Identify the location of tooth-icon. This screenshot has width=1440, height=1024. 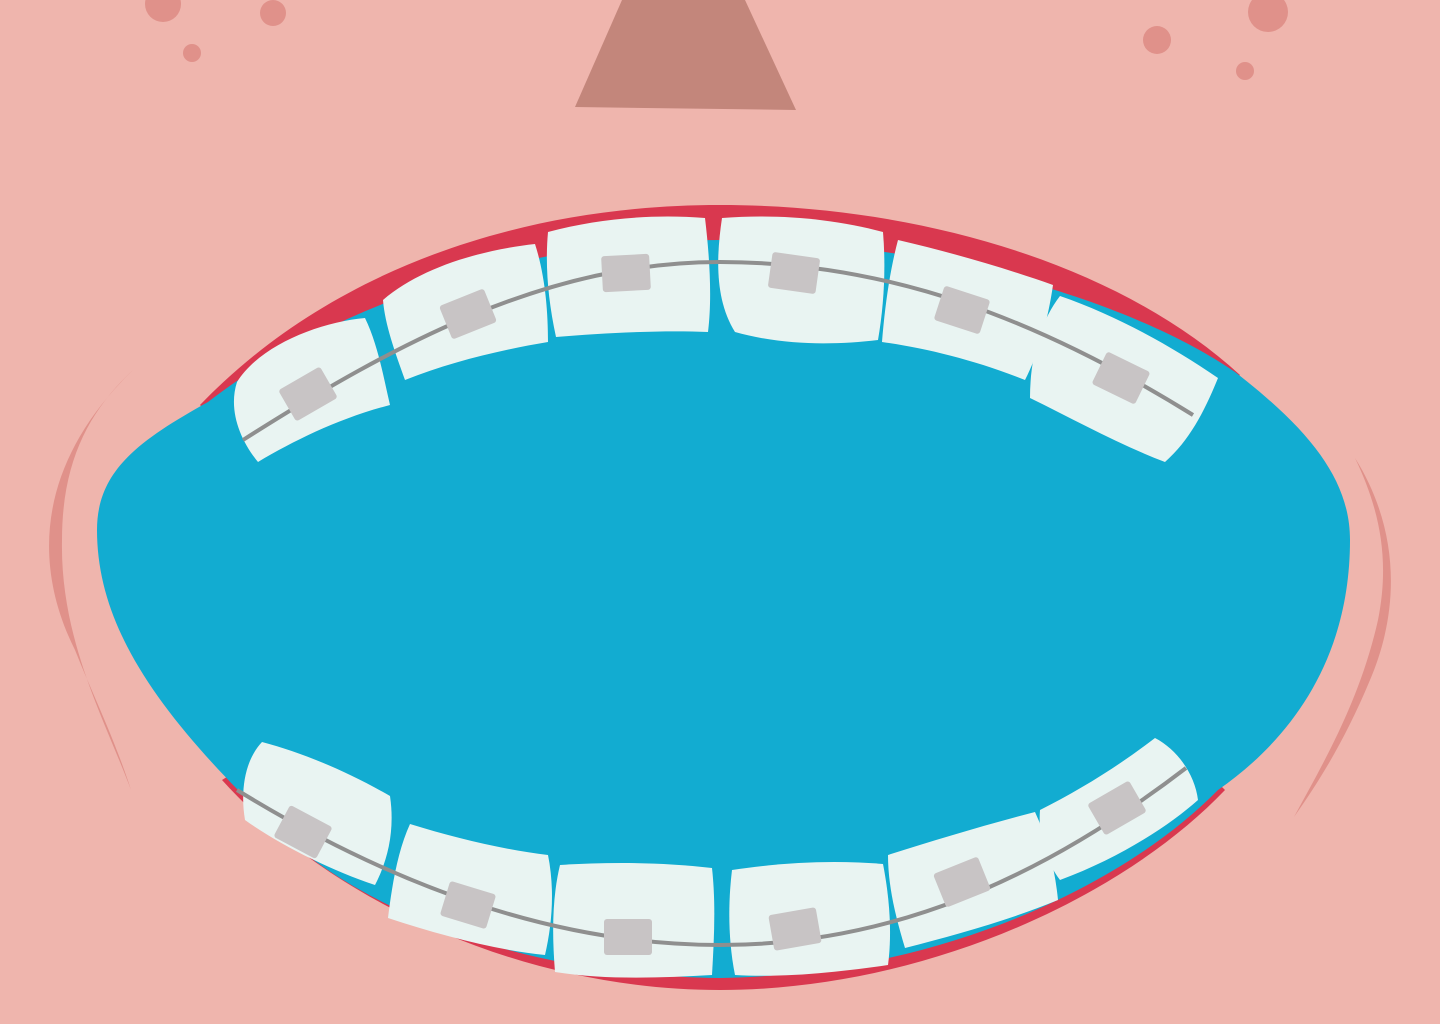
(317, 813).